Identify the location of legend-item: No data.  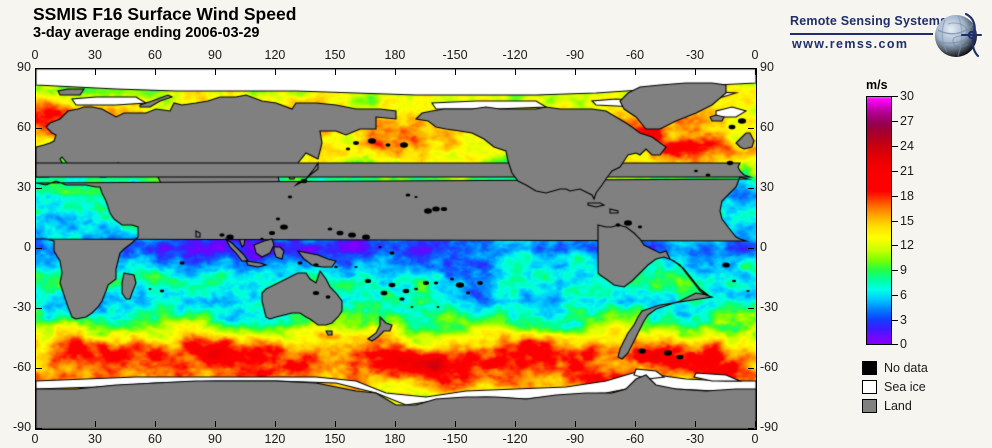
(925, 367).